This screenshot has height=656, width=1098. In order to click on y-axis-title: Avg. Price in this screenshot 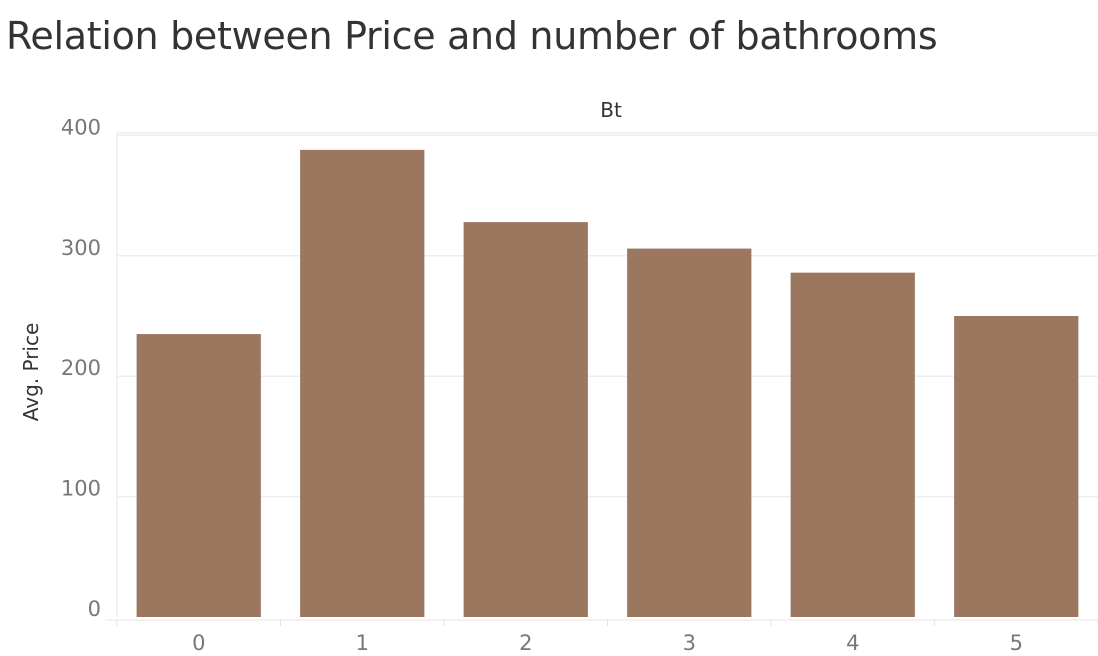, I will do `click(31, 372)`.